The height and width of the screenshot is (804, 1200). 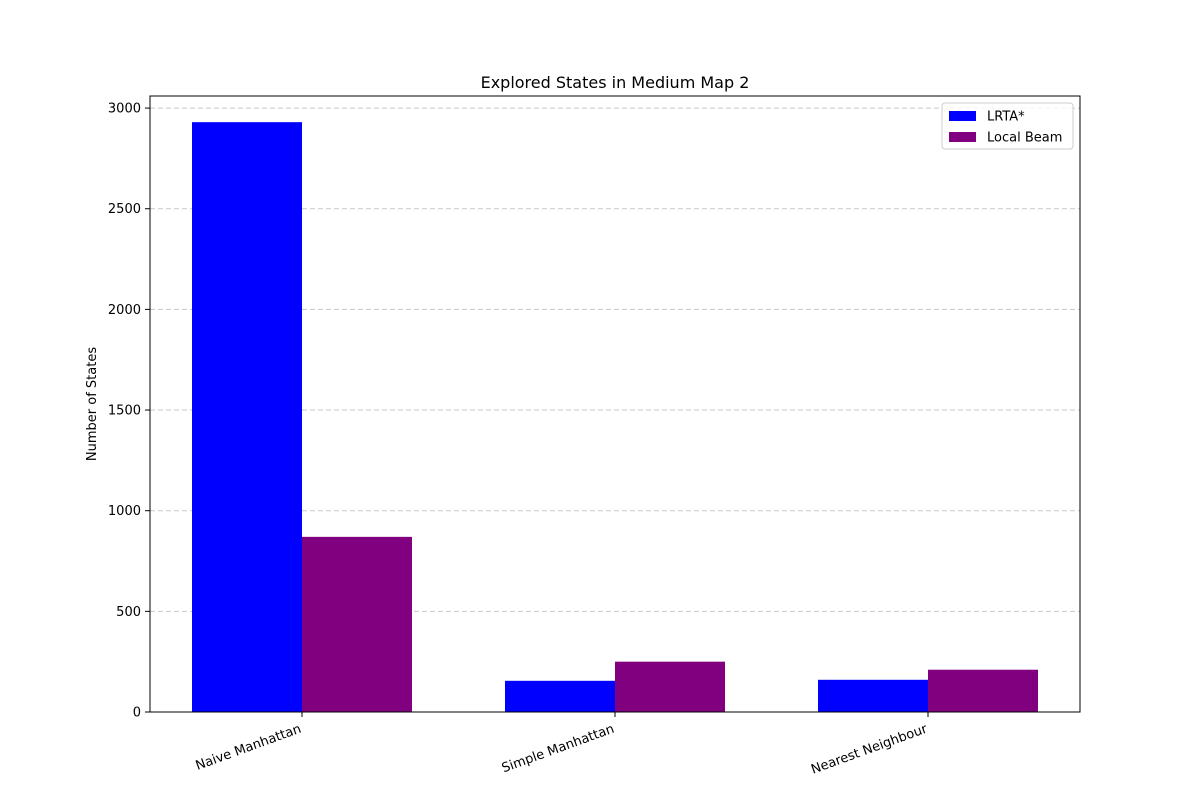 I want to click on legend-swatch-local-beam, so click(x=962, y=137).